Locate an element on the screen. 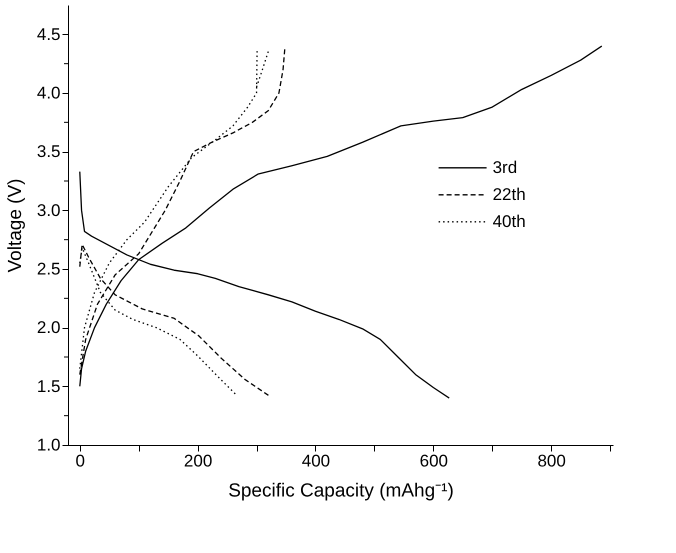 This screenshot has width=676, height=553. legend-label: 3rd is located at coordinates (505, 167).